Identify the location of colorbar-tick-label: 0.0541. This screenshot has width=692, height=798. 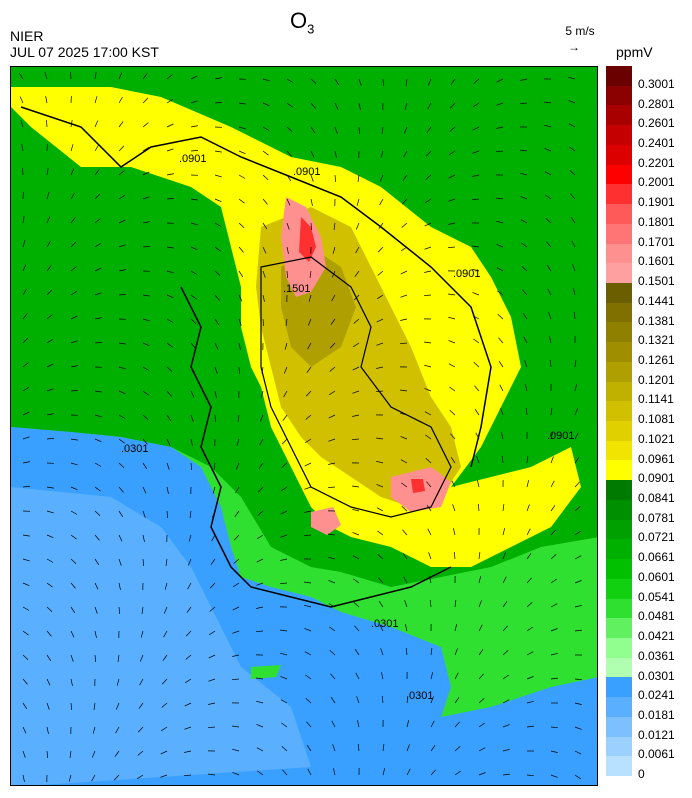
(656, 596).